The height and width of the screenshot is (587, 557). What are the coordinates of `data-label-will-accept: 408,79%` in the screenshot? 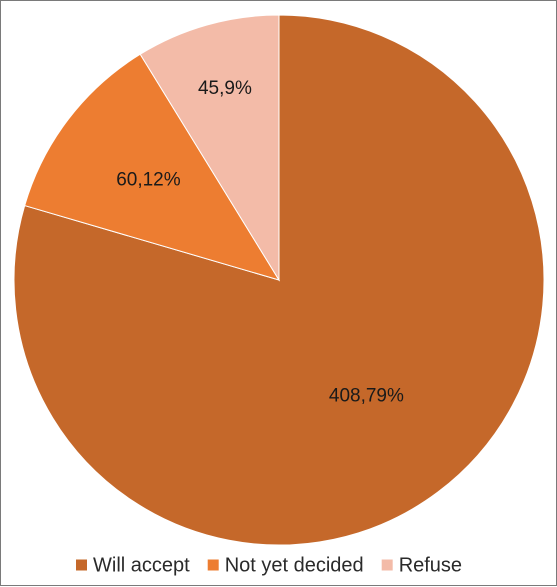 It's located at (366, 396).